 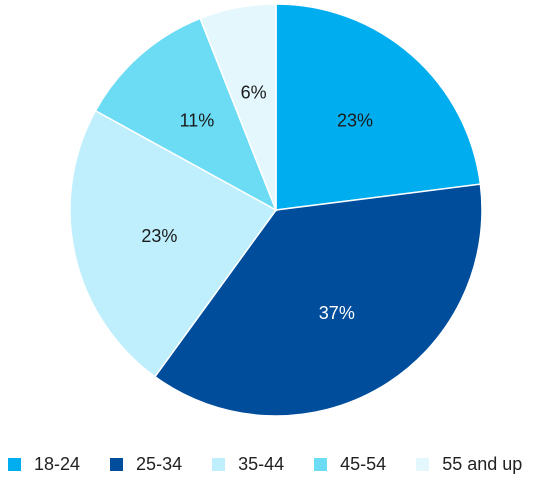 I want to click on slice-label-18-24: 23%, so click(x=355, y=120).